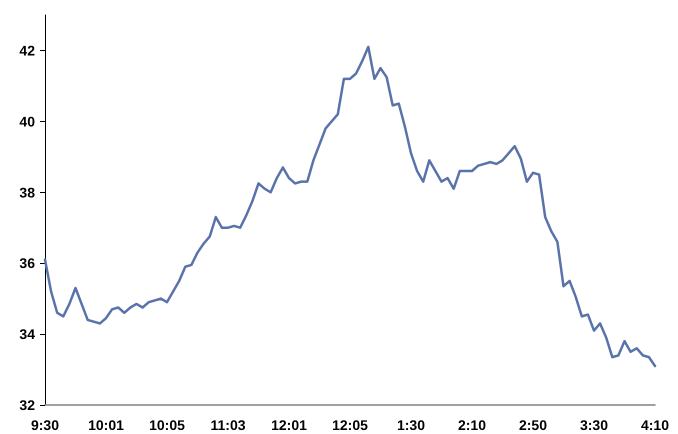 This screenshot has height=434, width=678. Describe the element at coordinates (106, 425) in the screenshot. I see `x-tick-label: 10:01` at that location.